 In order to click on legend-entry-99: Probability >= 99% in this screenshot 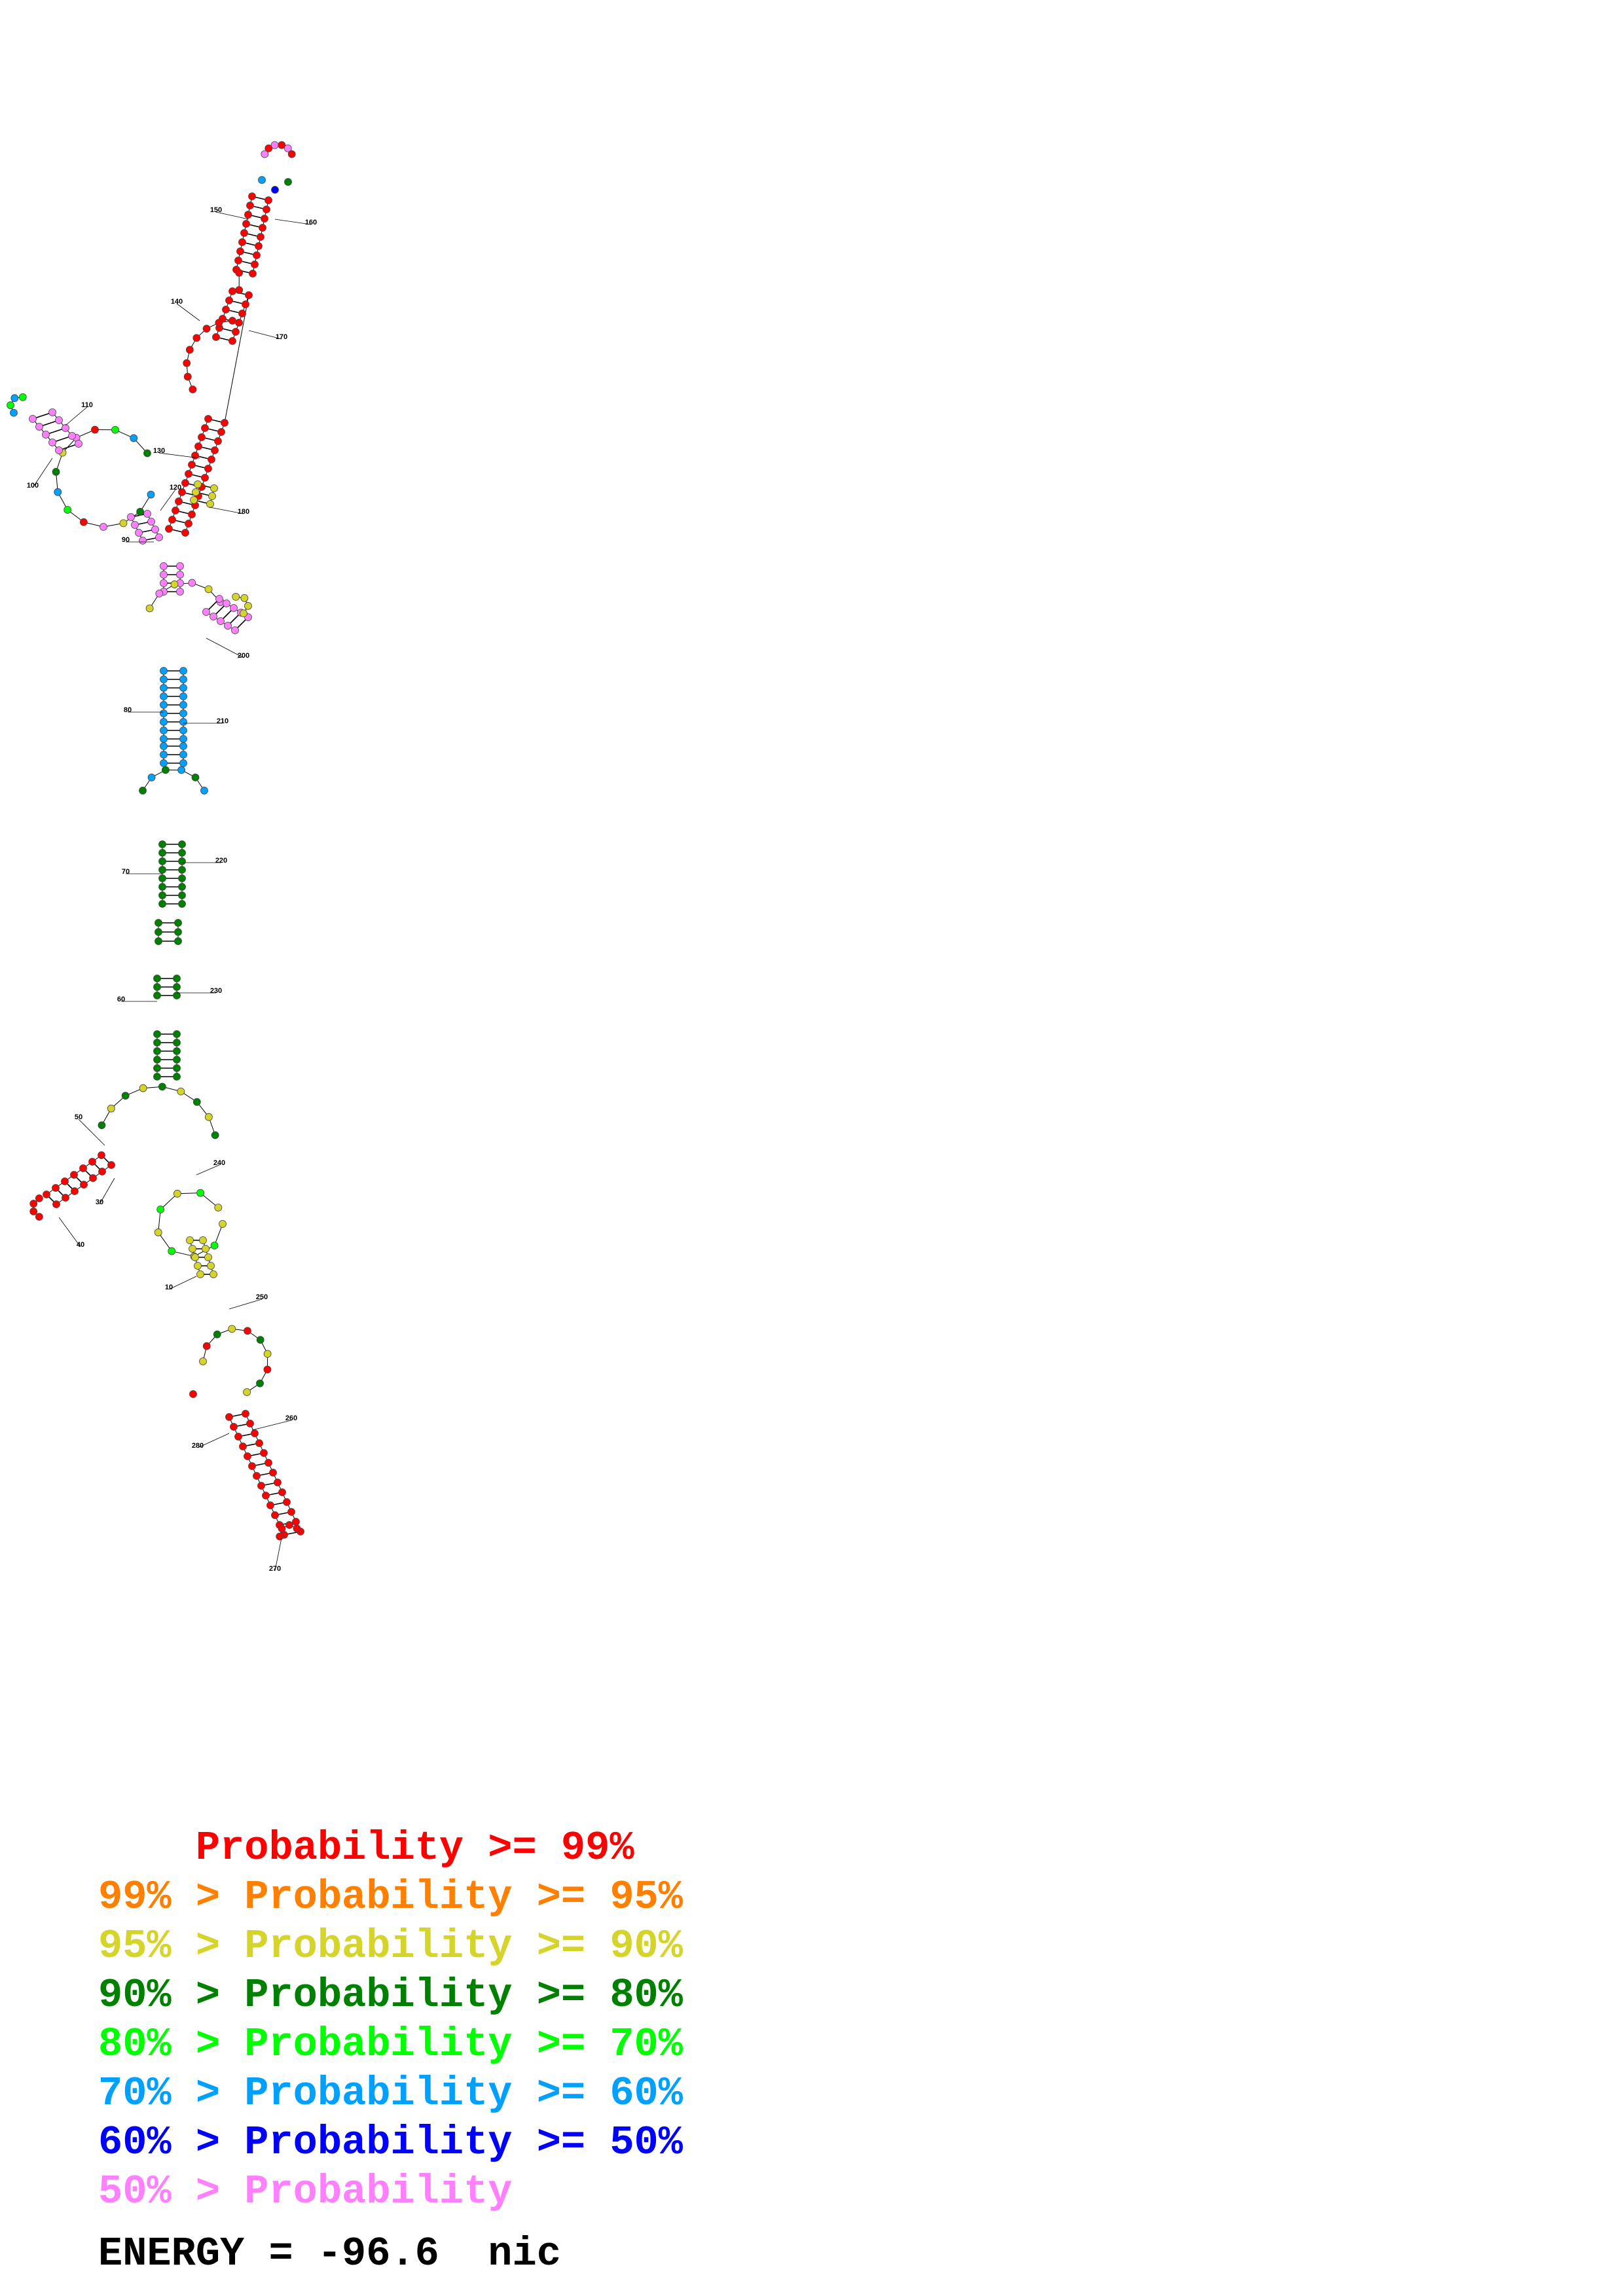, I will do `click(366, 1848)`.